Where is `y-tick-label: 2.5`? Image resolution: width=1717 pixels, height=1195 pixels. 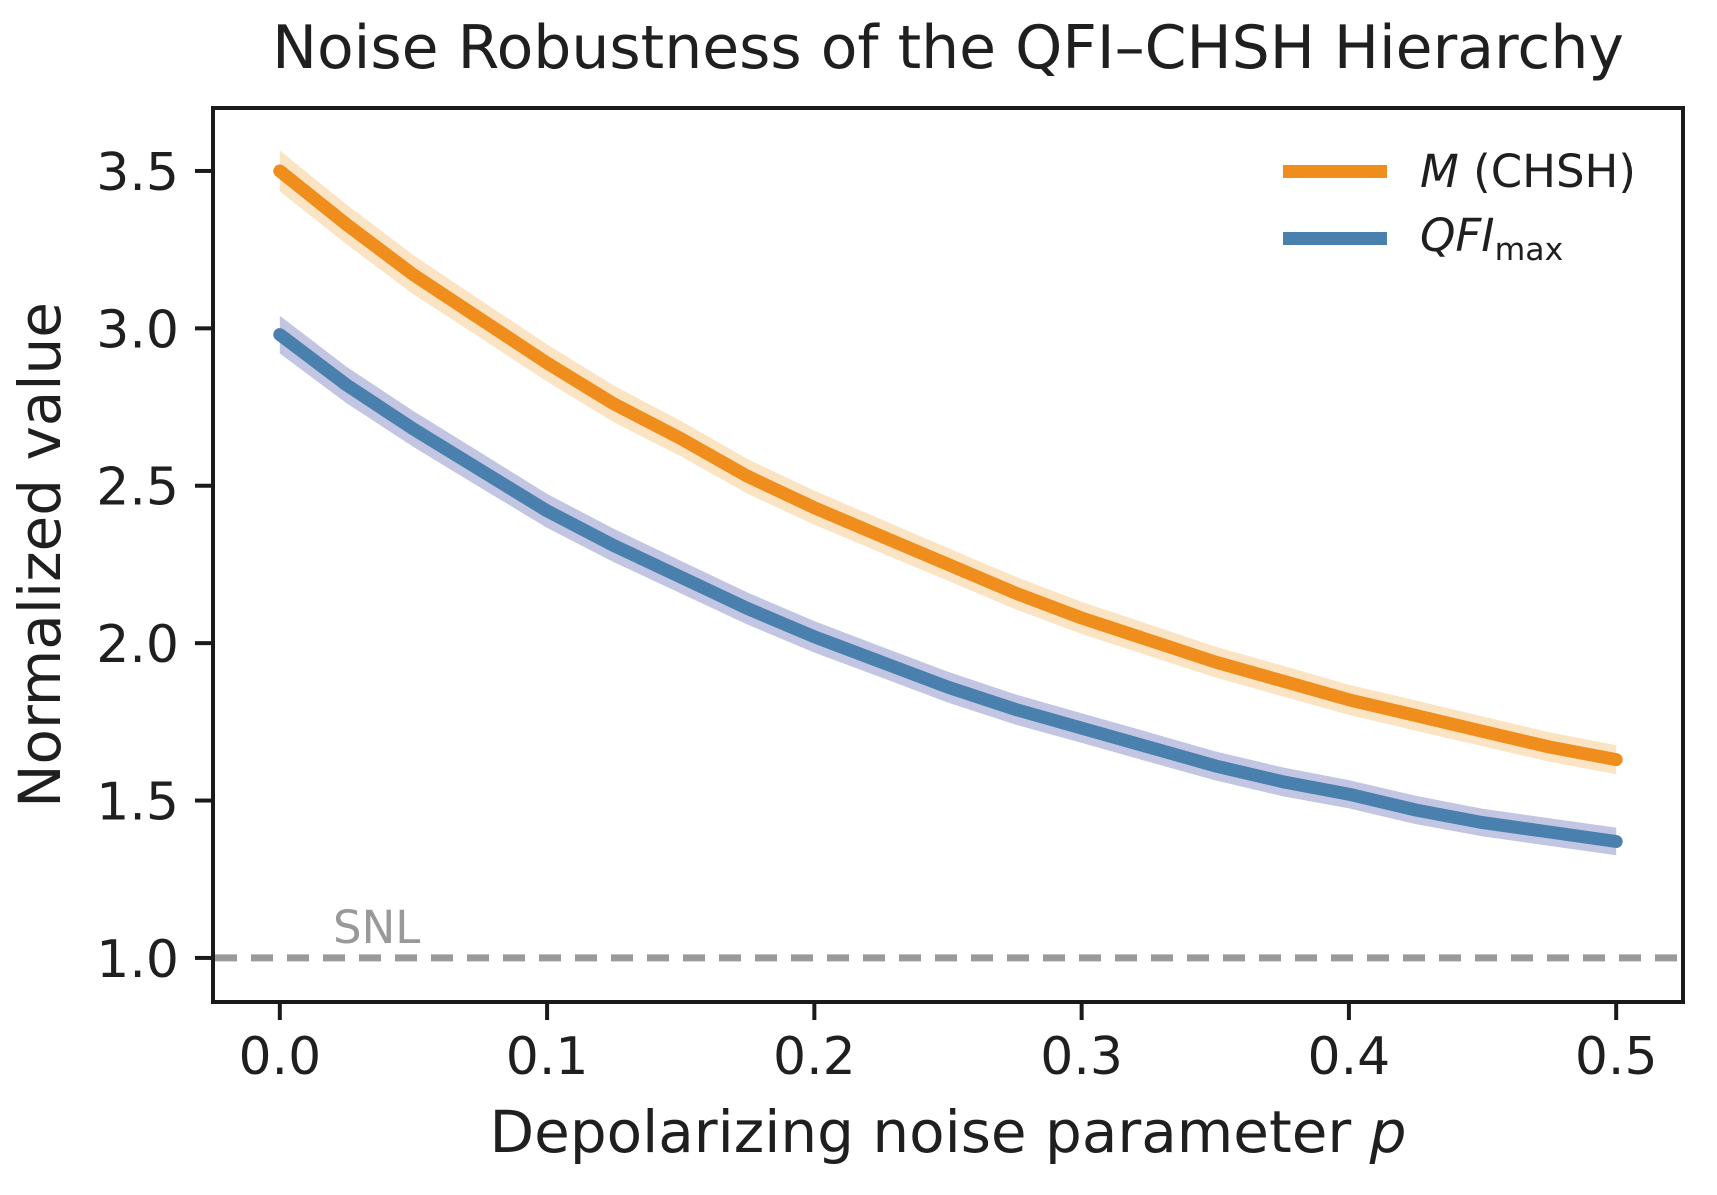 y-tick-label: 2.5 is located at coordinates (137, 488).